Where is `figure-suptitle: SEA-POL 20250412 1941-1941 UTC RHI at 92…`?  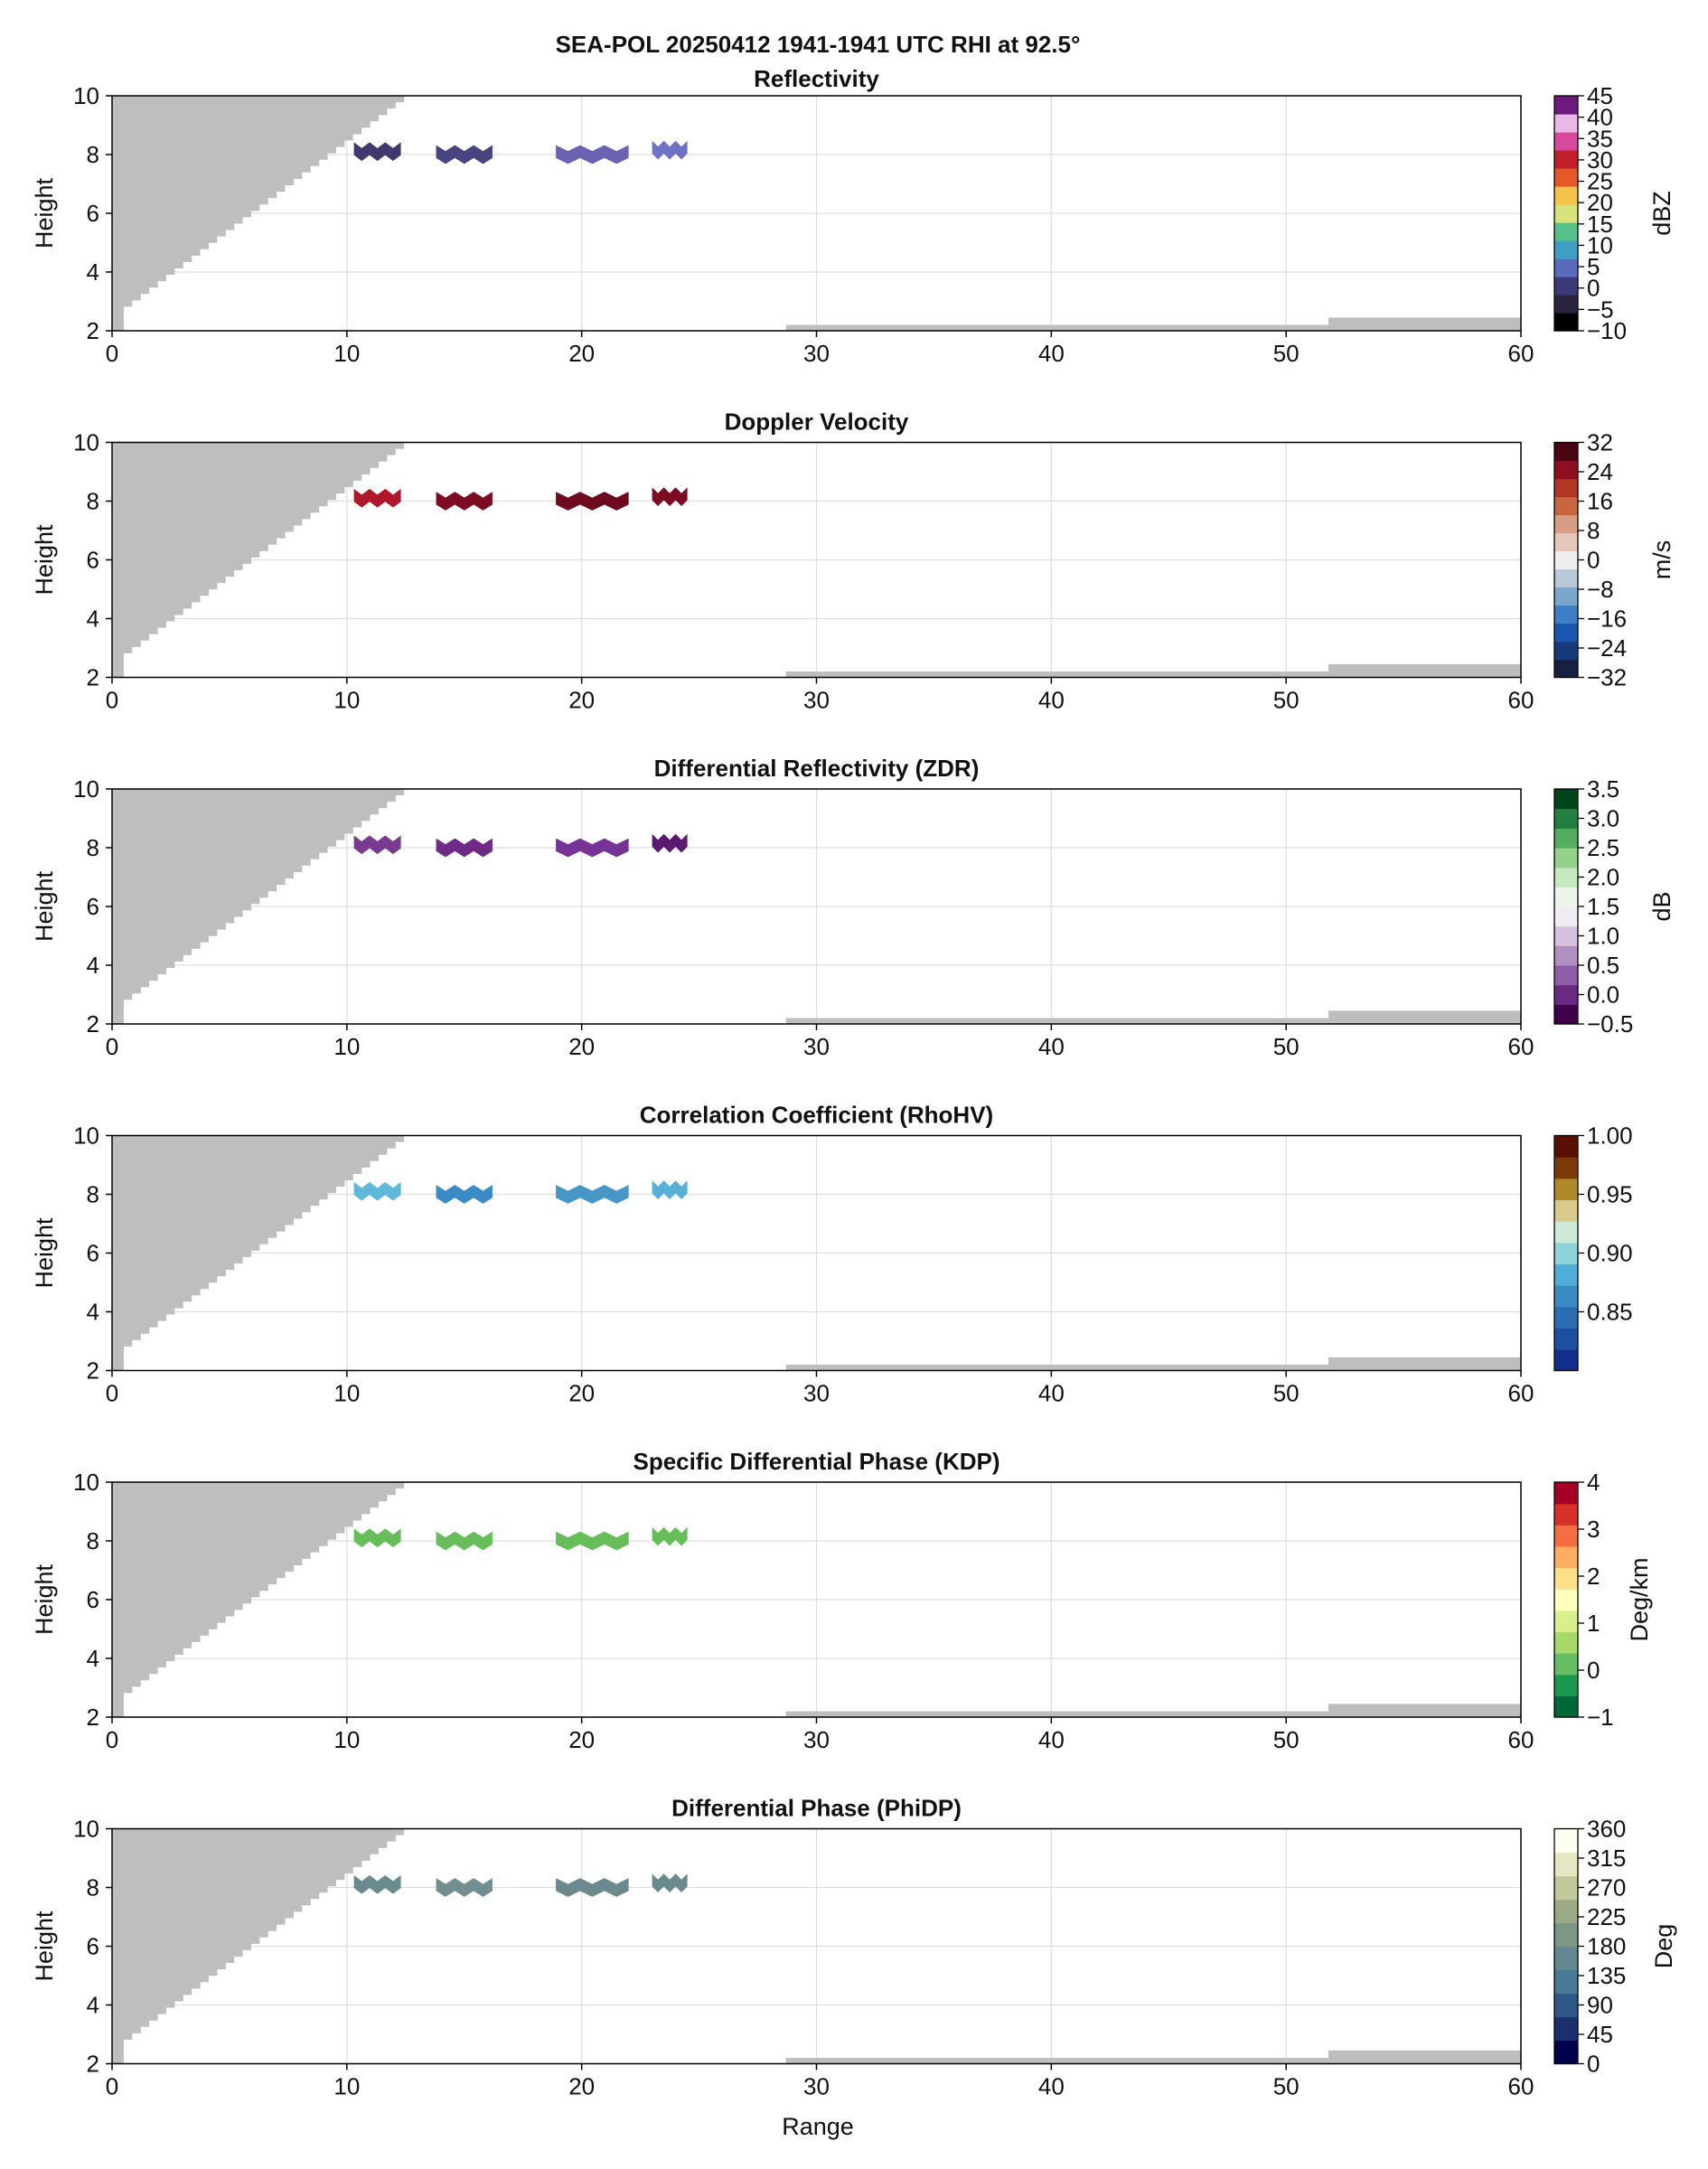 figure-suptitle: SEA-POL 20250412 1941-1941 UTC RHI at 92… is located at coordinates (818, 45).